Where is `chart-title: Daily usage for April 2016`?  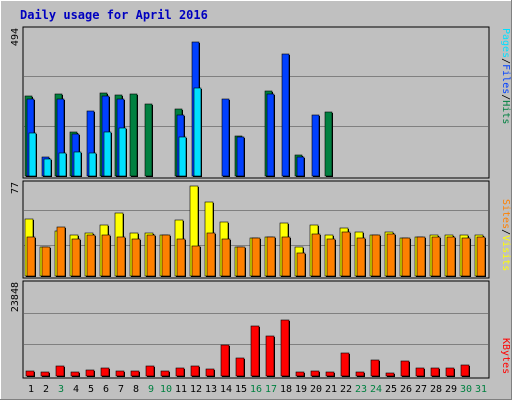
chart-title: Daily usage for April 2016 is located at coordinates (114, 15).